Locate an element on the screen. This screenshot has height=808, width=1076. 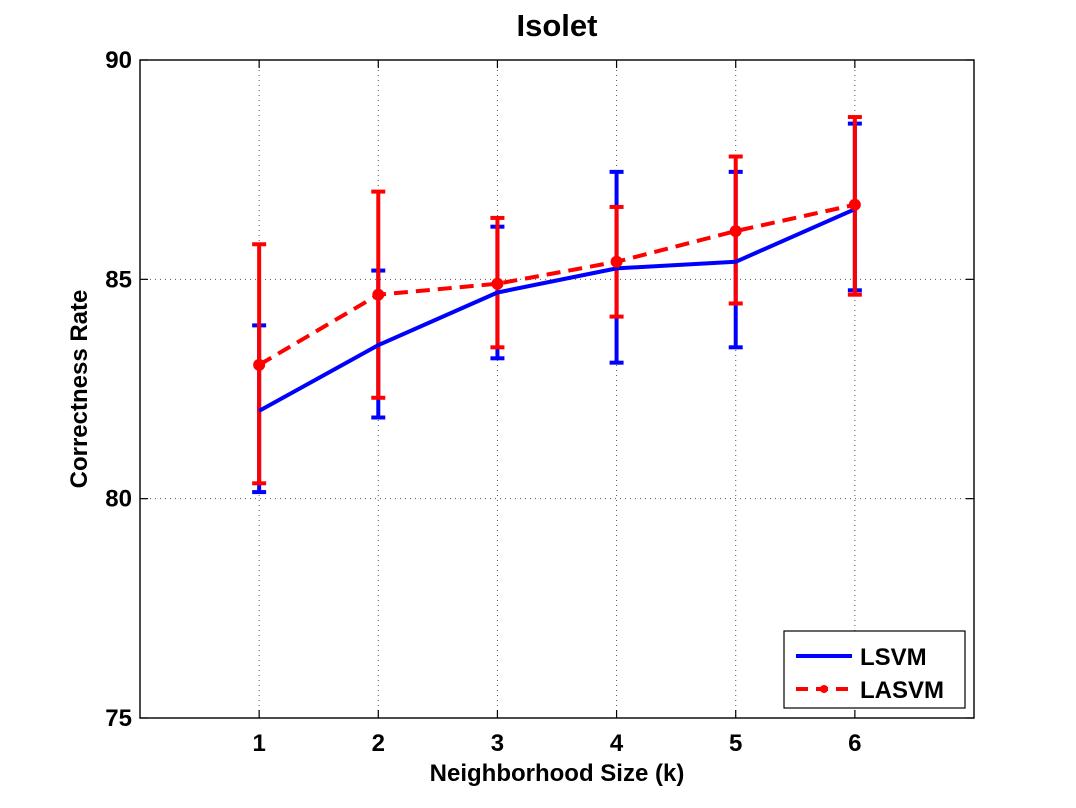
x-tick-label: 6 is located at coordinates (854, 743).